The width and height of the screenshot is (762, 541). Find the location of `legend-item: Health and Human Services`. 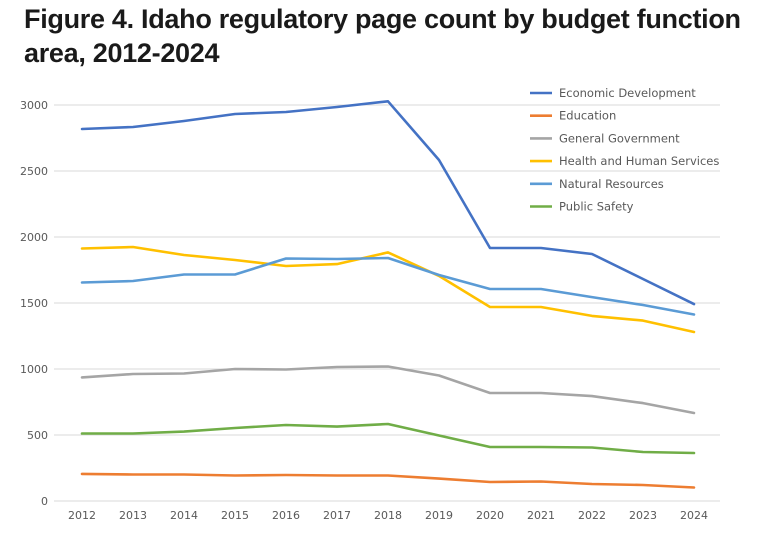

legend-item: Health and Human Services is located at coordinates (624, 161).